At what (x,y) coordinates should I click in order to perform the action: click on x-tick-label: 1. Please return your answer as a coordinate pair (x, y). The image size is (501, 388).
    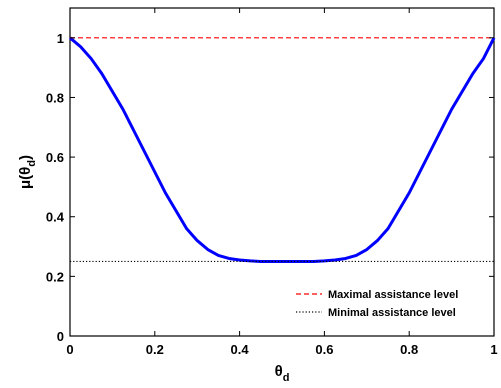
    Looking at the image, I should click on (493, 349).